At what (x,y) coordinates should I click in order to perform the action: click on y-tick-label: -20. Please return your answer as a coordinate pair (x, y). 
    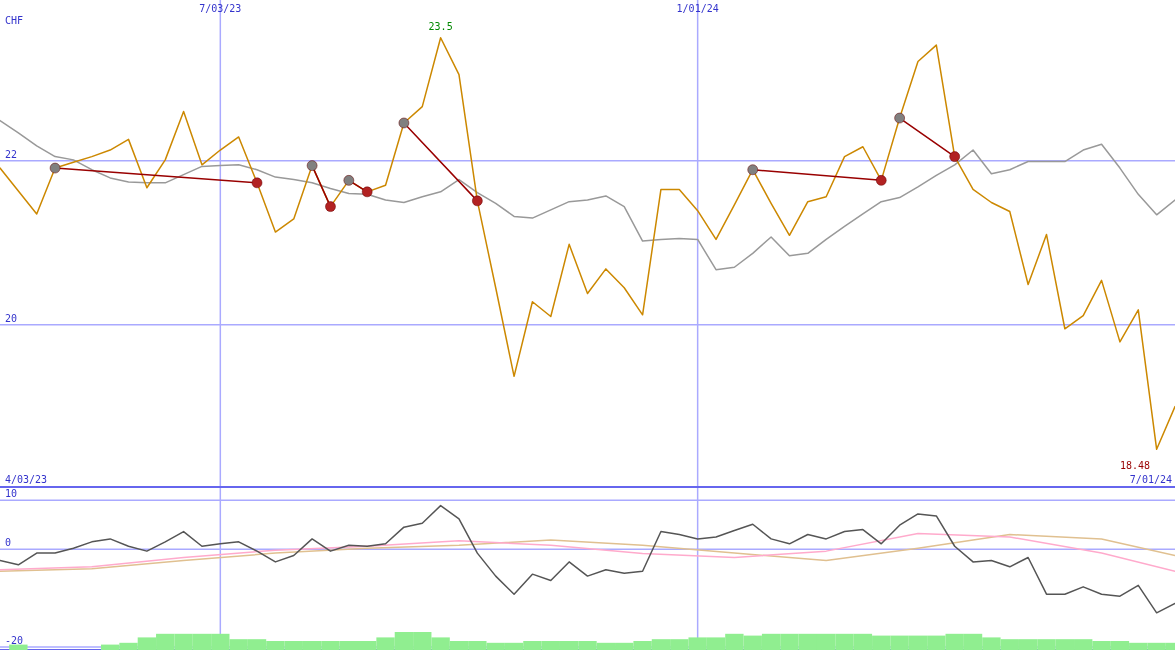
    Looking at the image, I should click on (14, 641).